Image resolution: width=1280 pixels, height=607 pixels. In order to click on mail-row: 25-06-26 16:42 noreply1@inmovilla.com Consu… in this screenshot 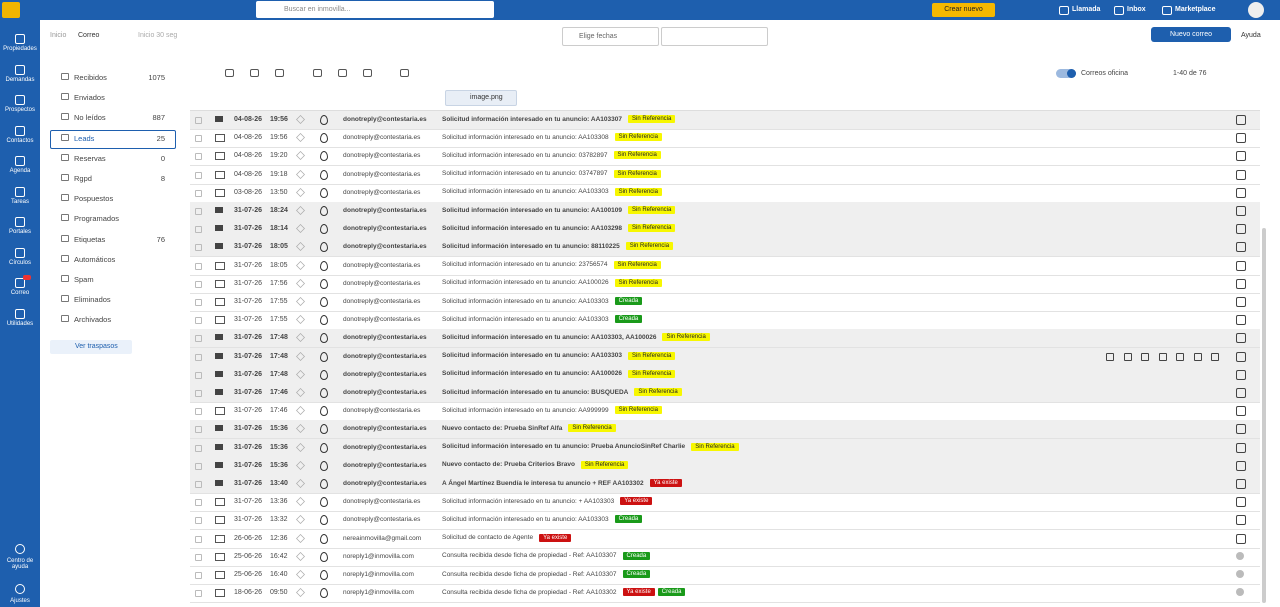, I will do `click(725, 557)`.